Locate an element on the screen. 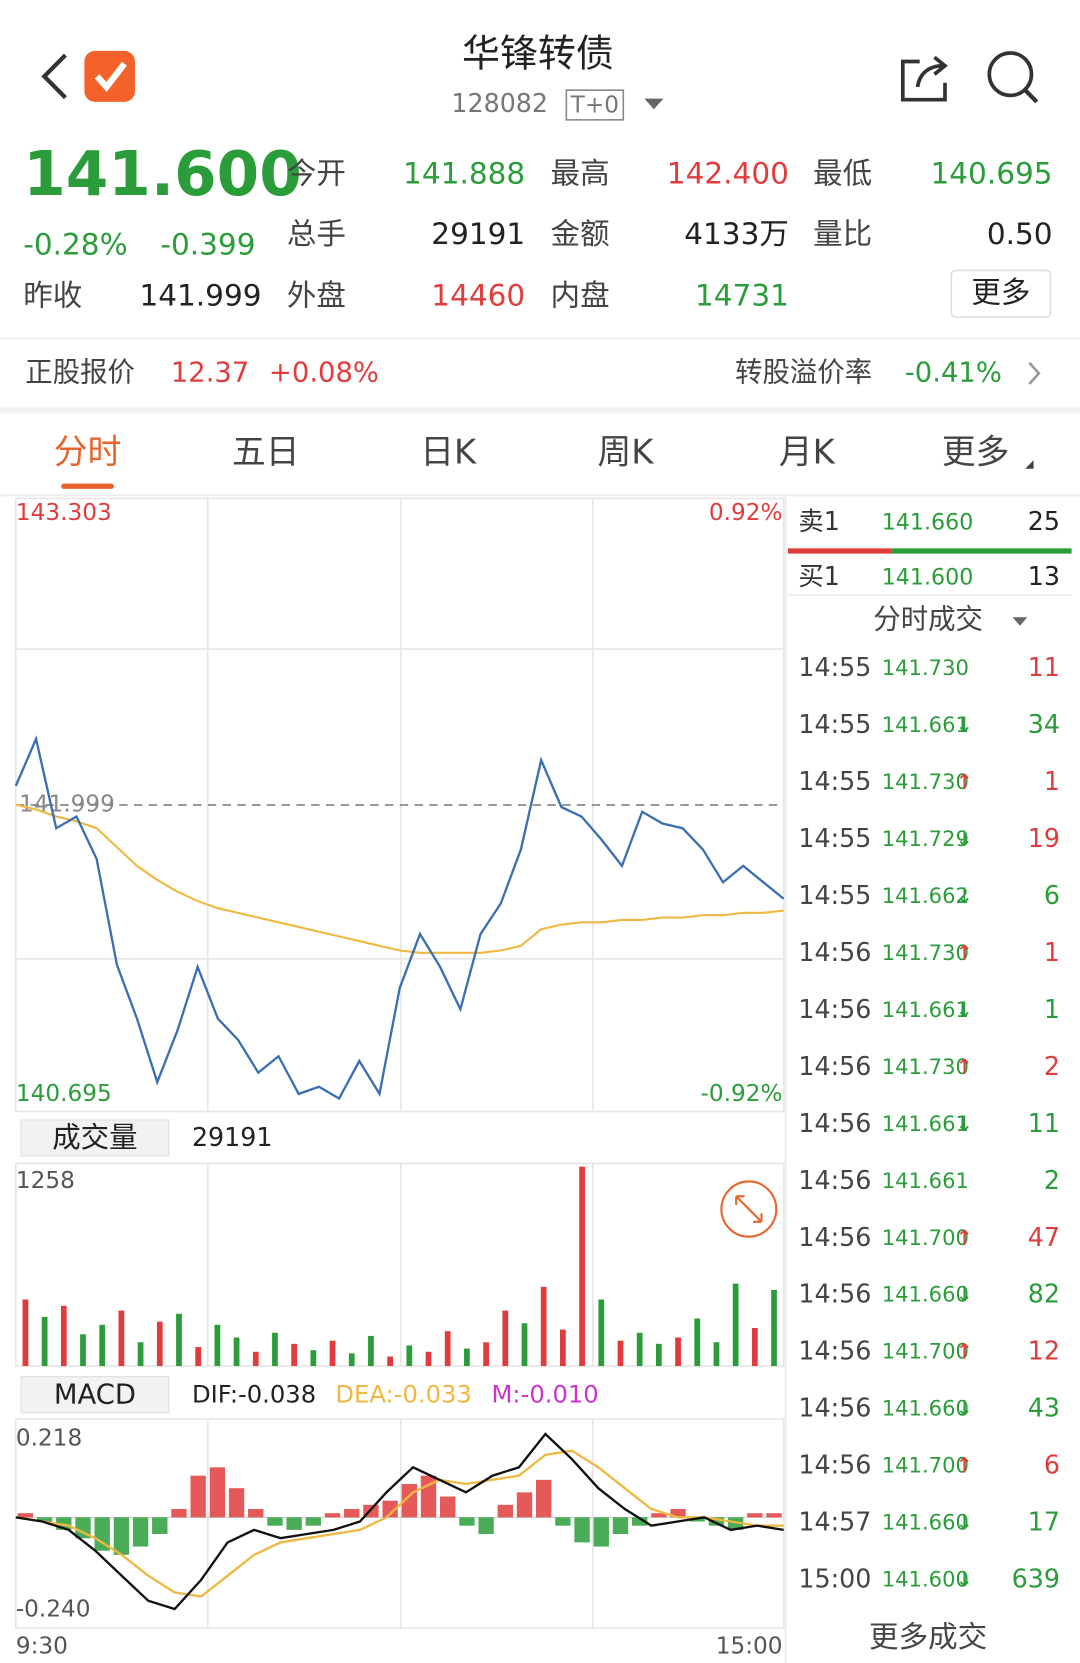  macd-max-label: 0.218 is located at coordinates (49, 1438).